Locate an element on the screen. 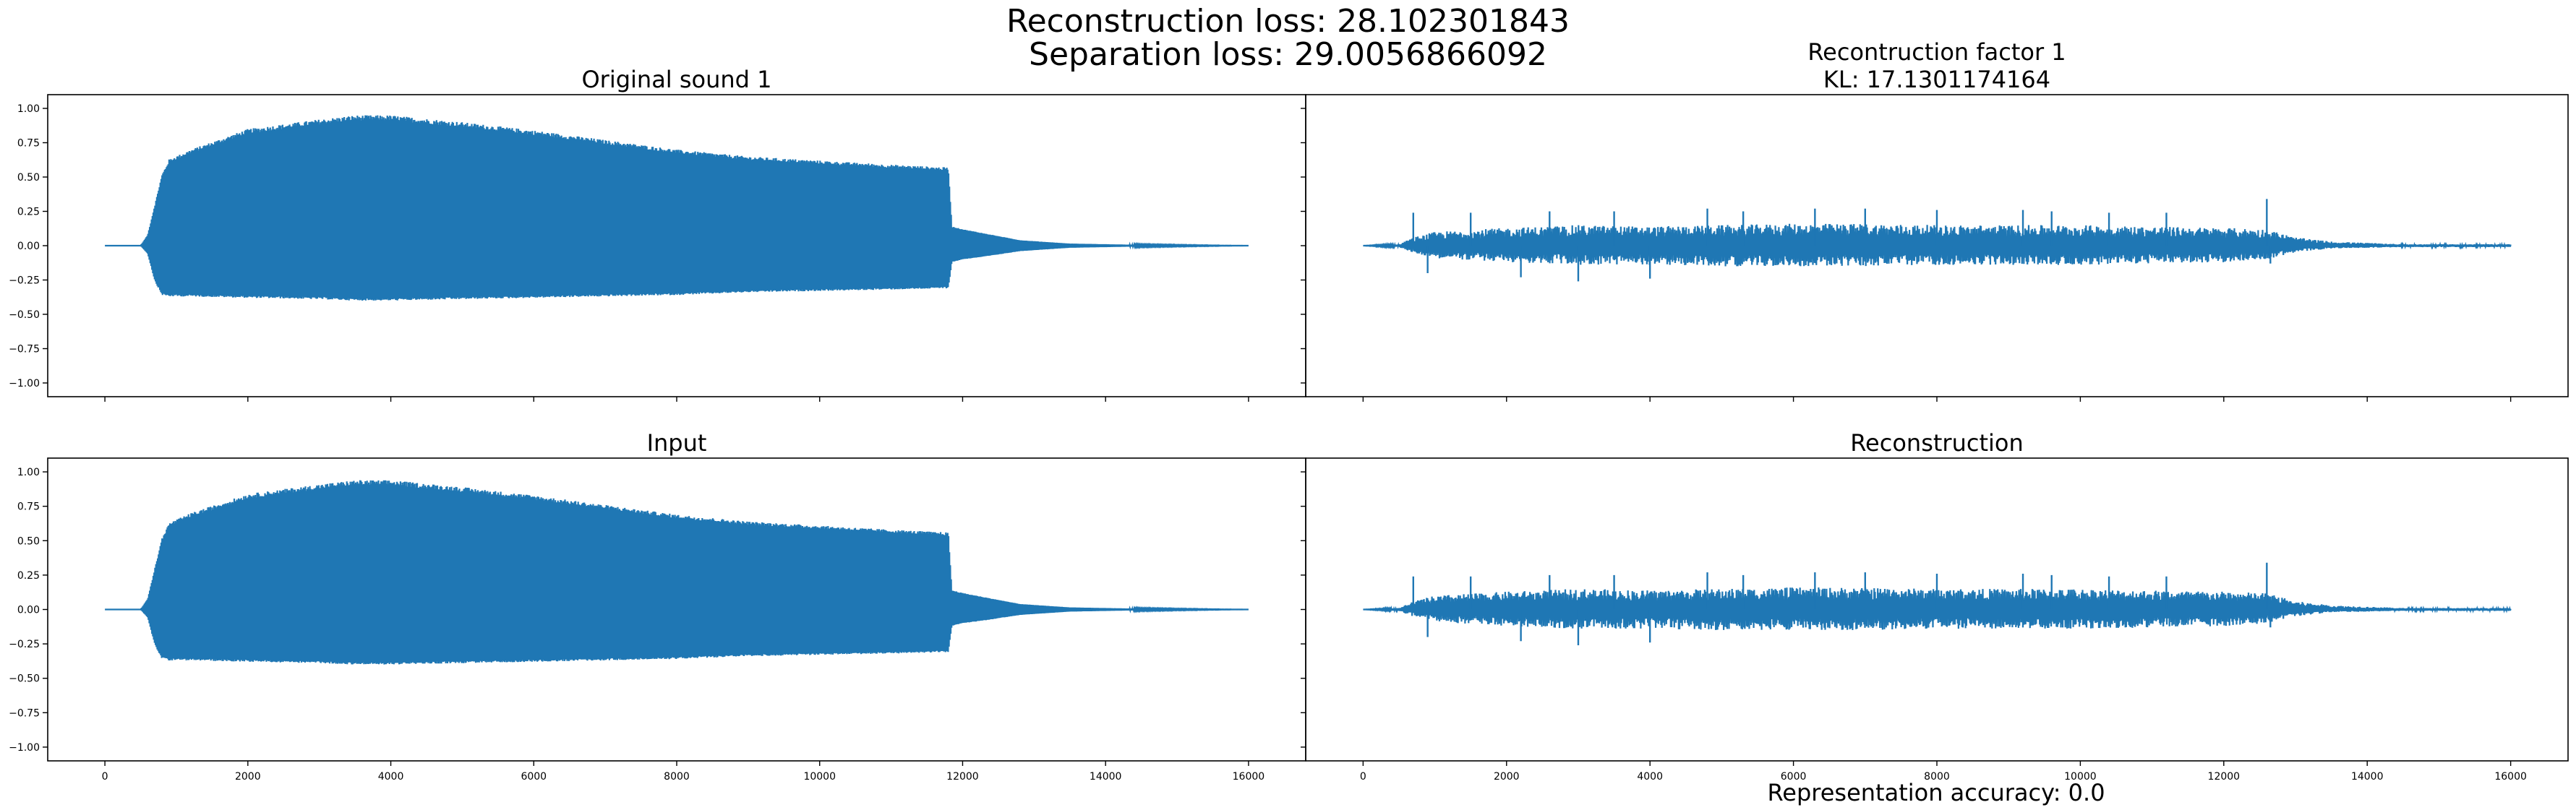  subplot-title: Reconstruction is located at coordinates (1936, 443).